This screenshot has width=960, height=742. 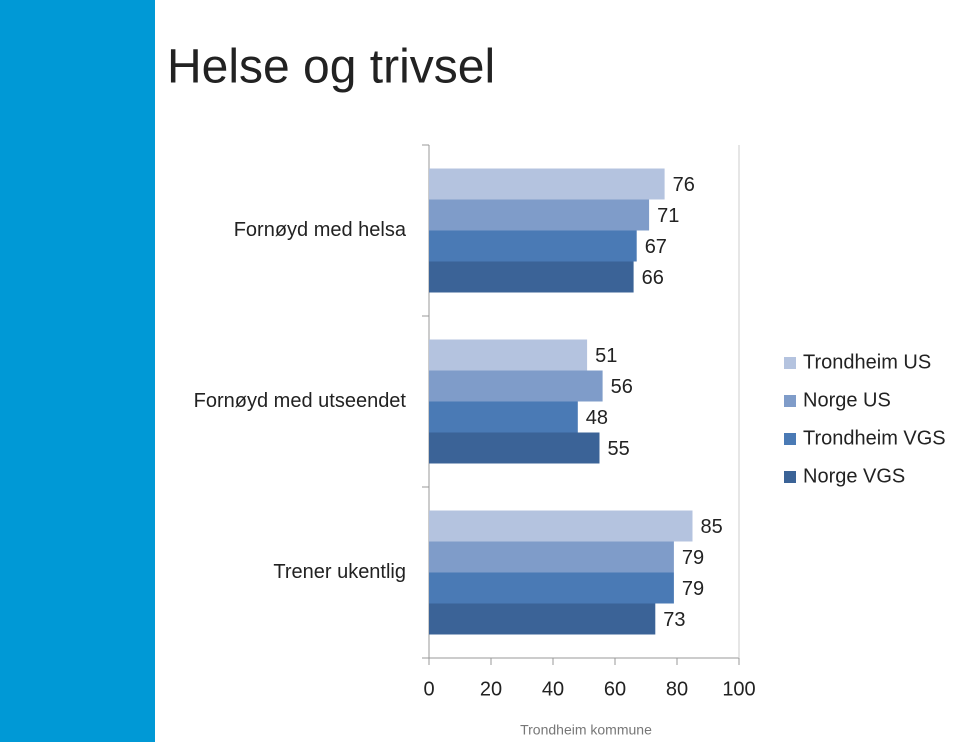 I want to click on legend-label: Trondheim US, so click(x=867, y=362).